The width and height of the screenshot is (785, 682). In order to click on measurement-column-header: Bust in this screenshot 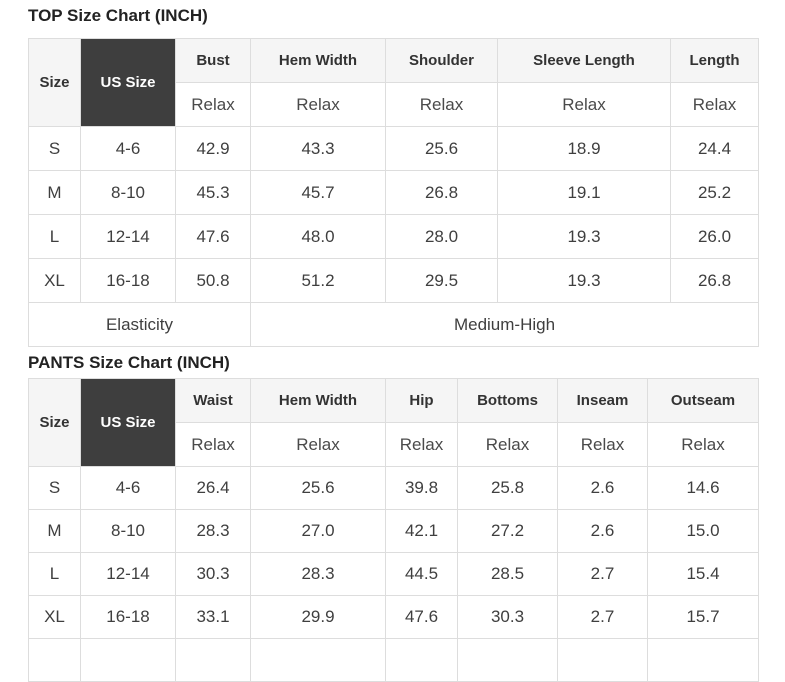, I will do `click(213, 60)`.